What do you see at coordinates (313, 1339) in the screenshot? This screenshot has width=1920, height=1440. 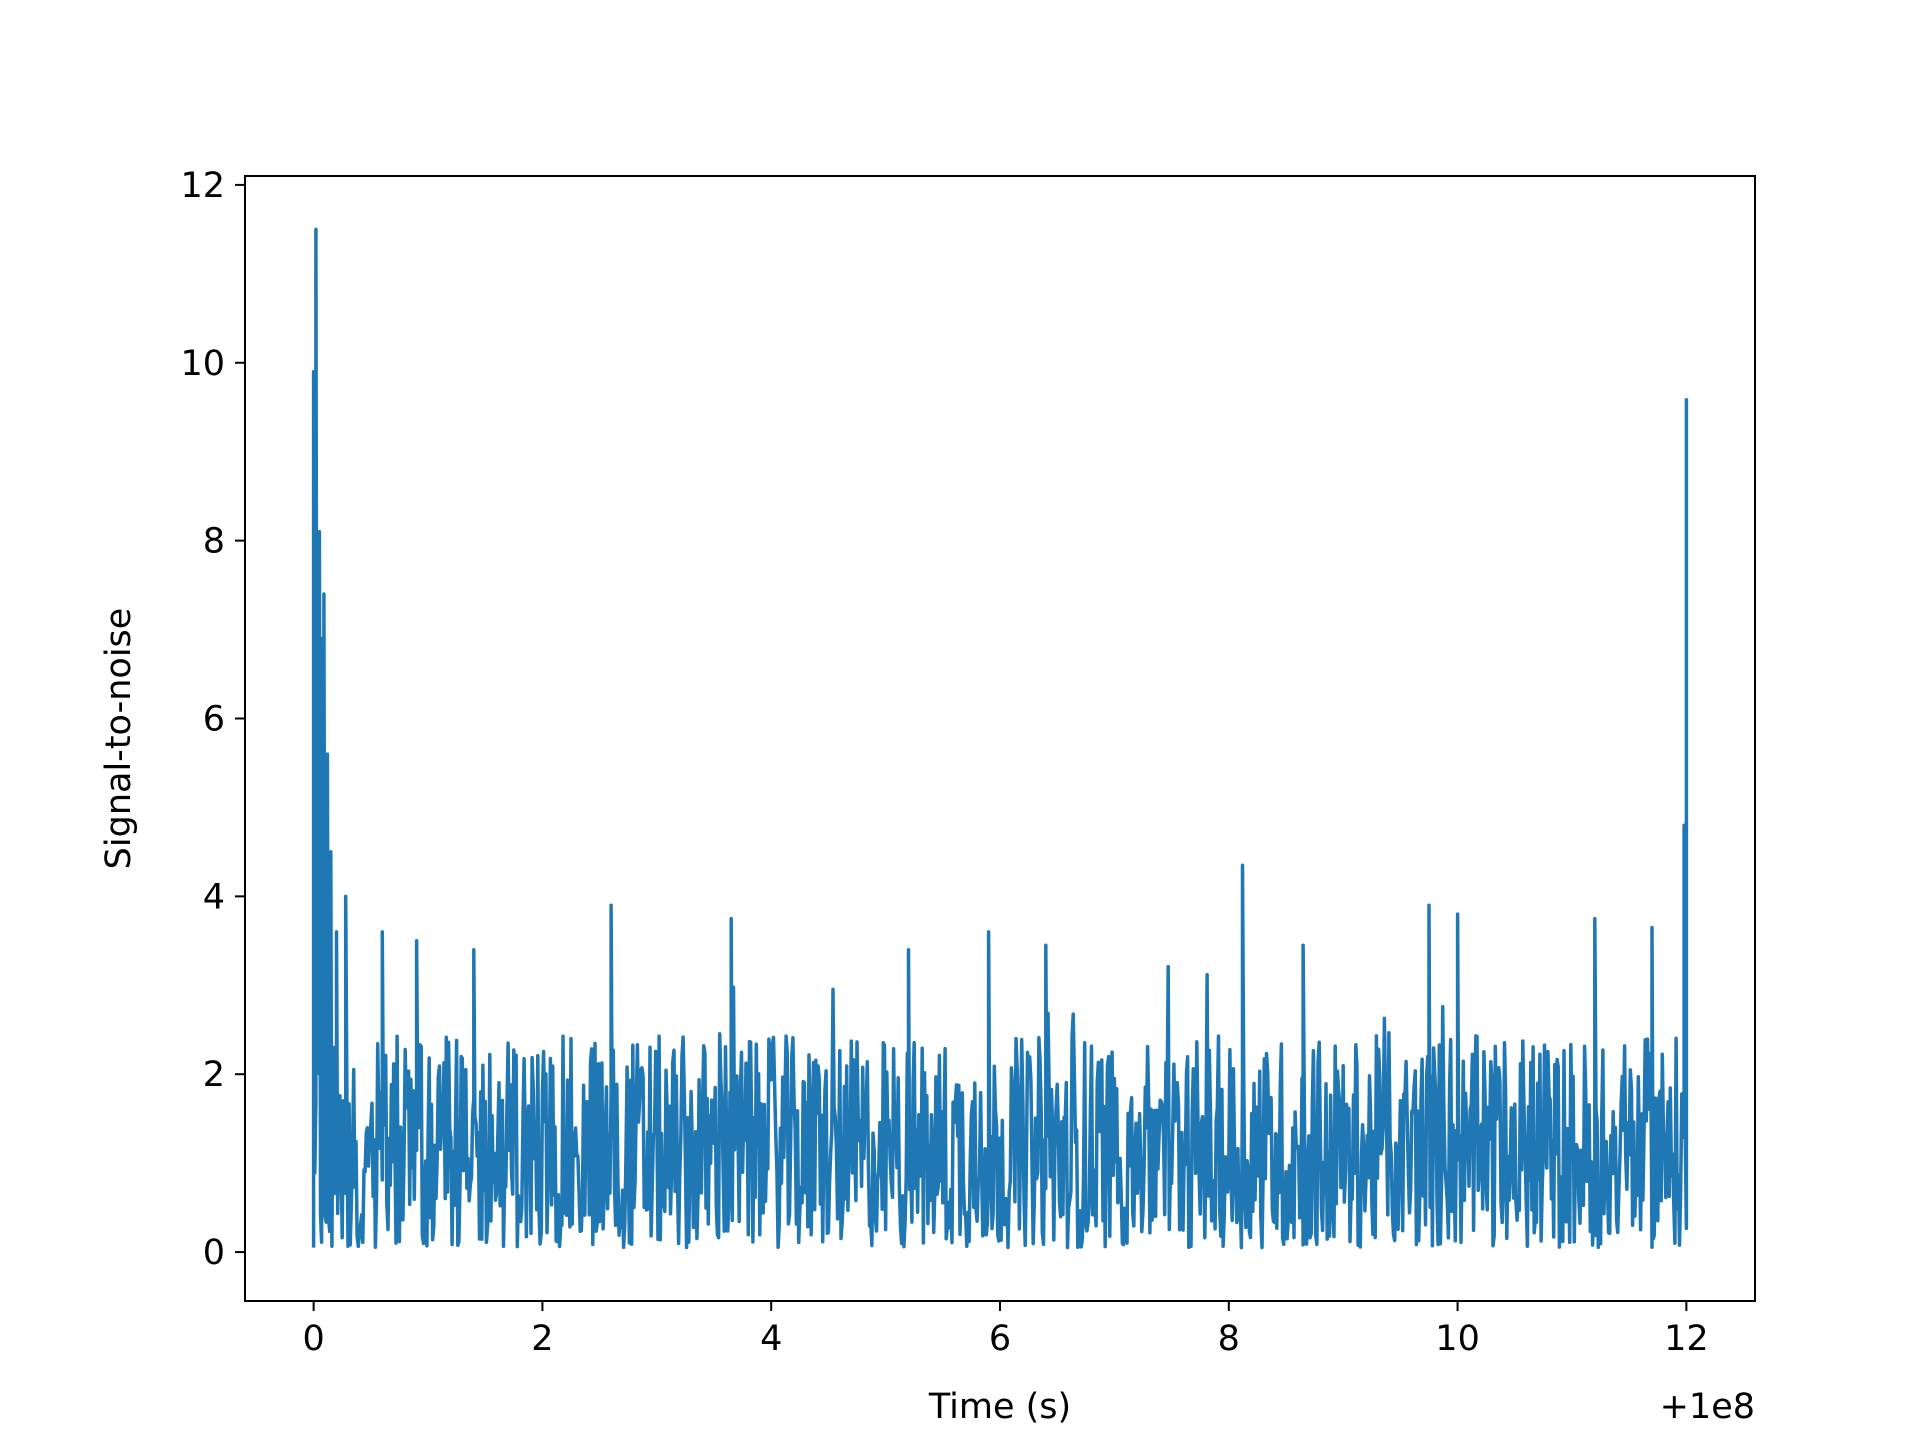 I see `x-tick-label: 0` at bounding box center [313, 1339].